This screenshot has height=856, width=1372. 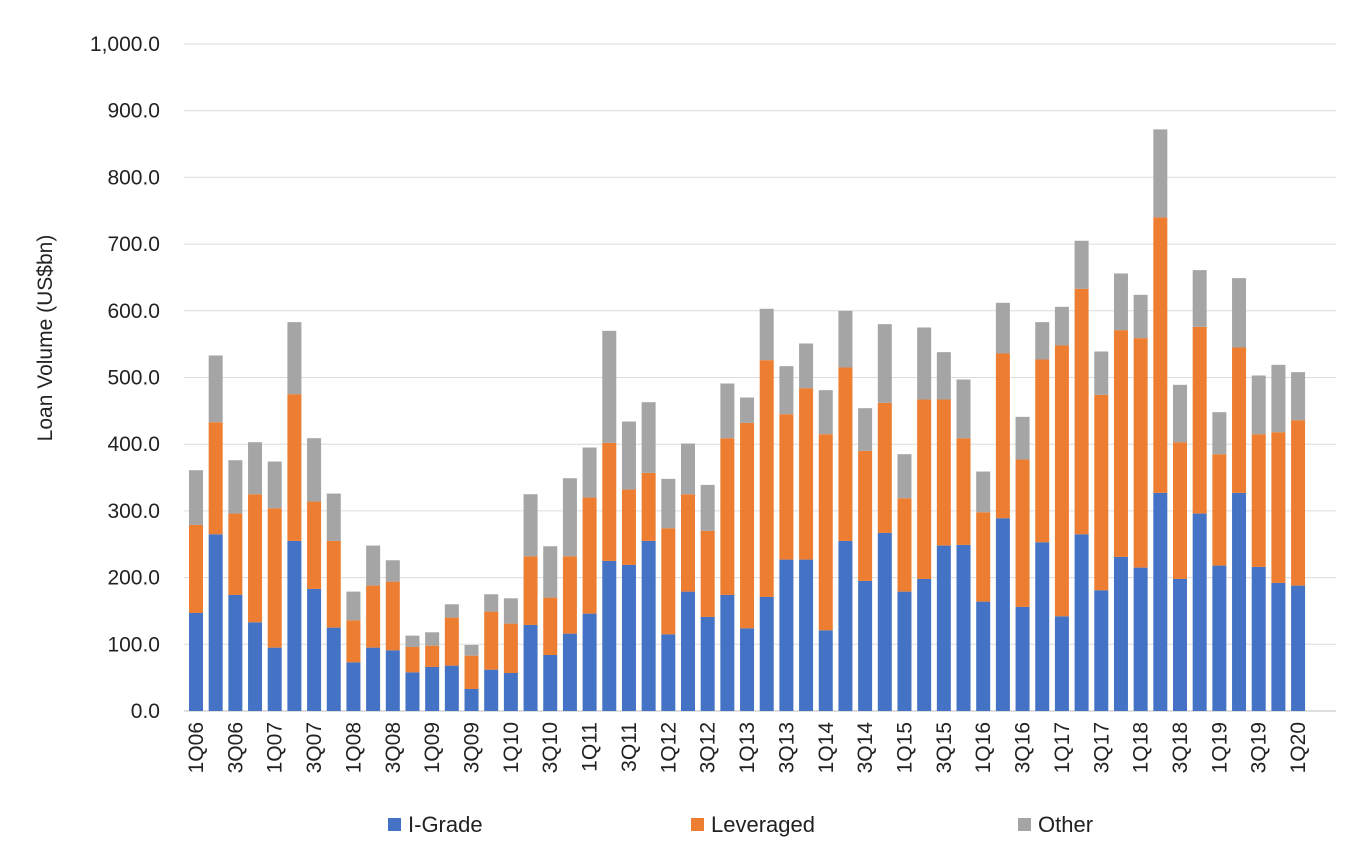 What do you see at coordinates (133, 311) in the screenshot?
I see `y-tick-label: 600.0` at bounding box center [133, 311].